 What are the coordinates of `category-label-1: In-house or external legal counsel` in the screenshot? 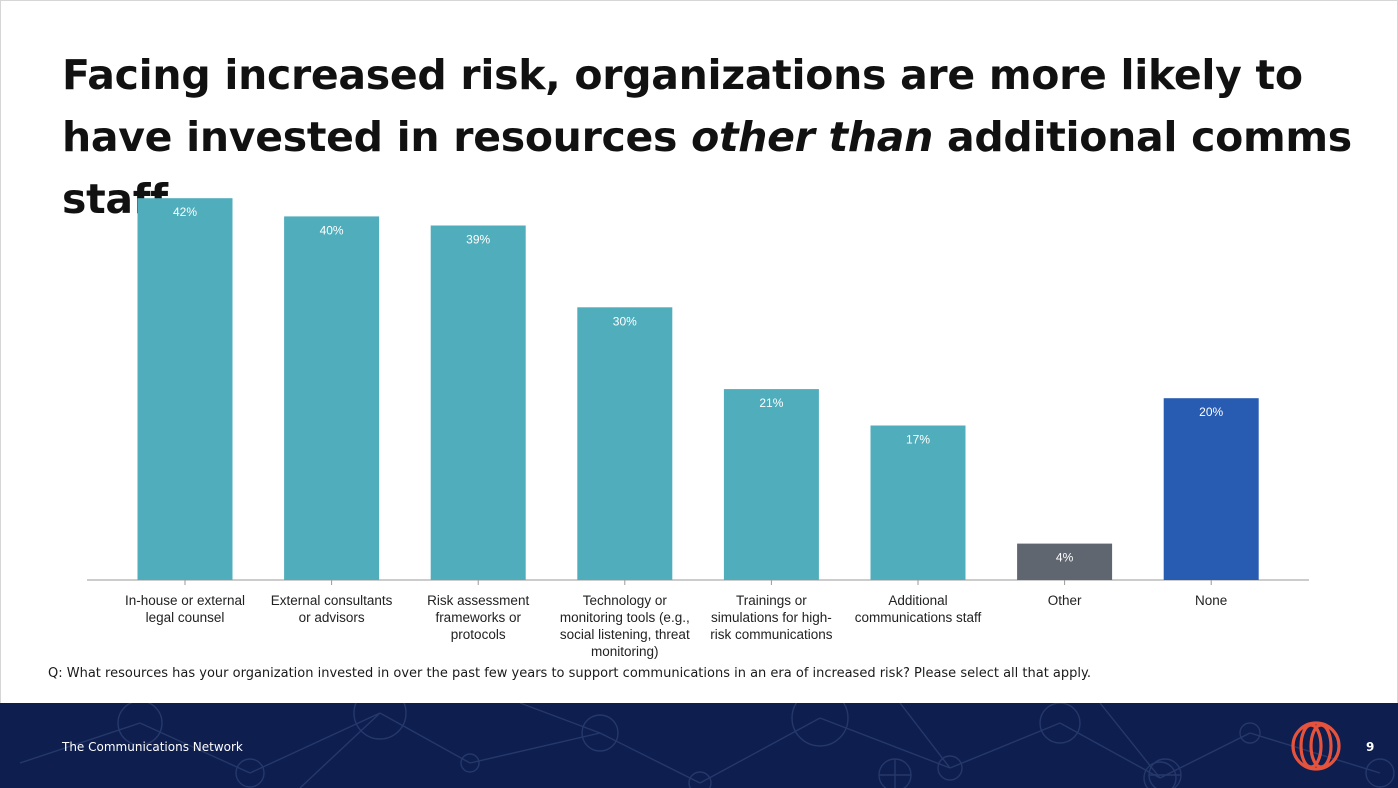 It's located at (185, 609).